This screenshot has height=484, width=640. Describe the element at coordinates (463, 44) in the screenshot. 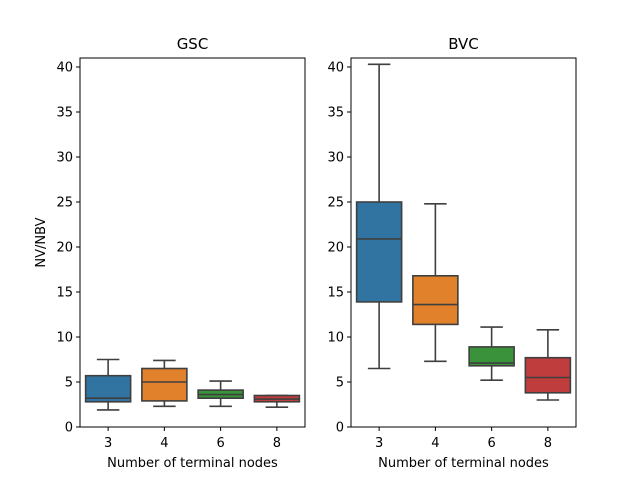

I see `panel-title: BVC` at that location.